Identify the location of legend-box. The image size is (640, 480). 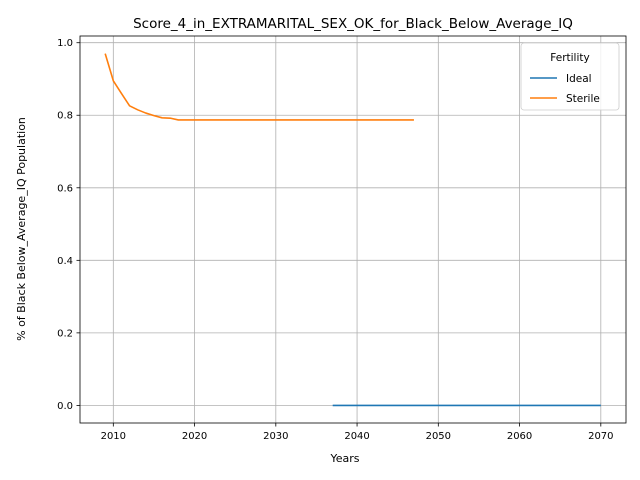
(570, 76).